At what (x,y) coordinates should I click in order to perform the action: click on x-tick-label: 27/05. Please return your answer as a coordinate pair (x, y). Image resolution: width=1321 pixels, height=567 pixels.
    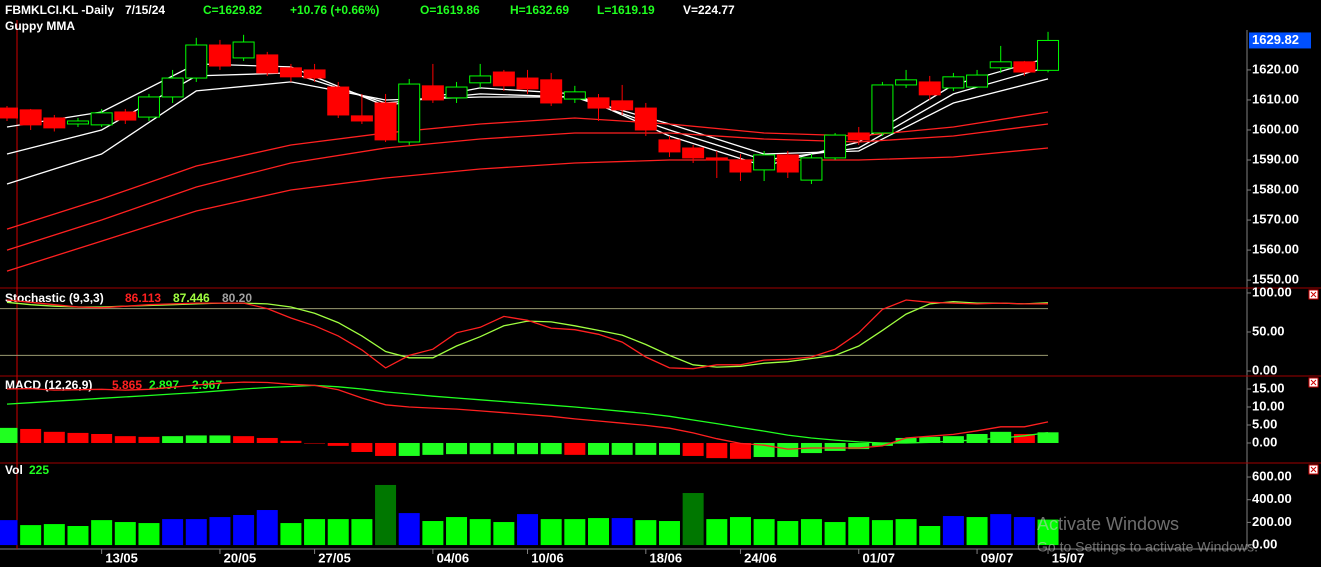
    Looking at the image, I should click on (334, 557).